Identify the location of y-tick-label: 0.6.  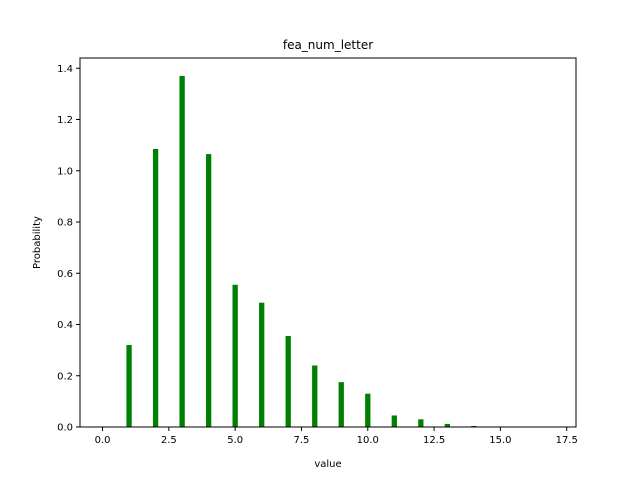
(65, 274).